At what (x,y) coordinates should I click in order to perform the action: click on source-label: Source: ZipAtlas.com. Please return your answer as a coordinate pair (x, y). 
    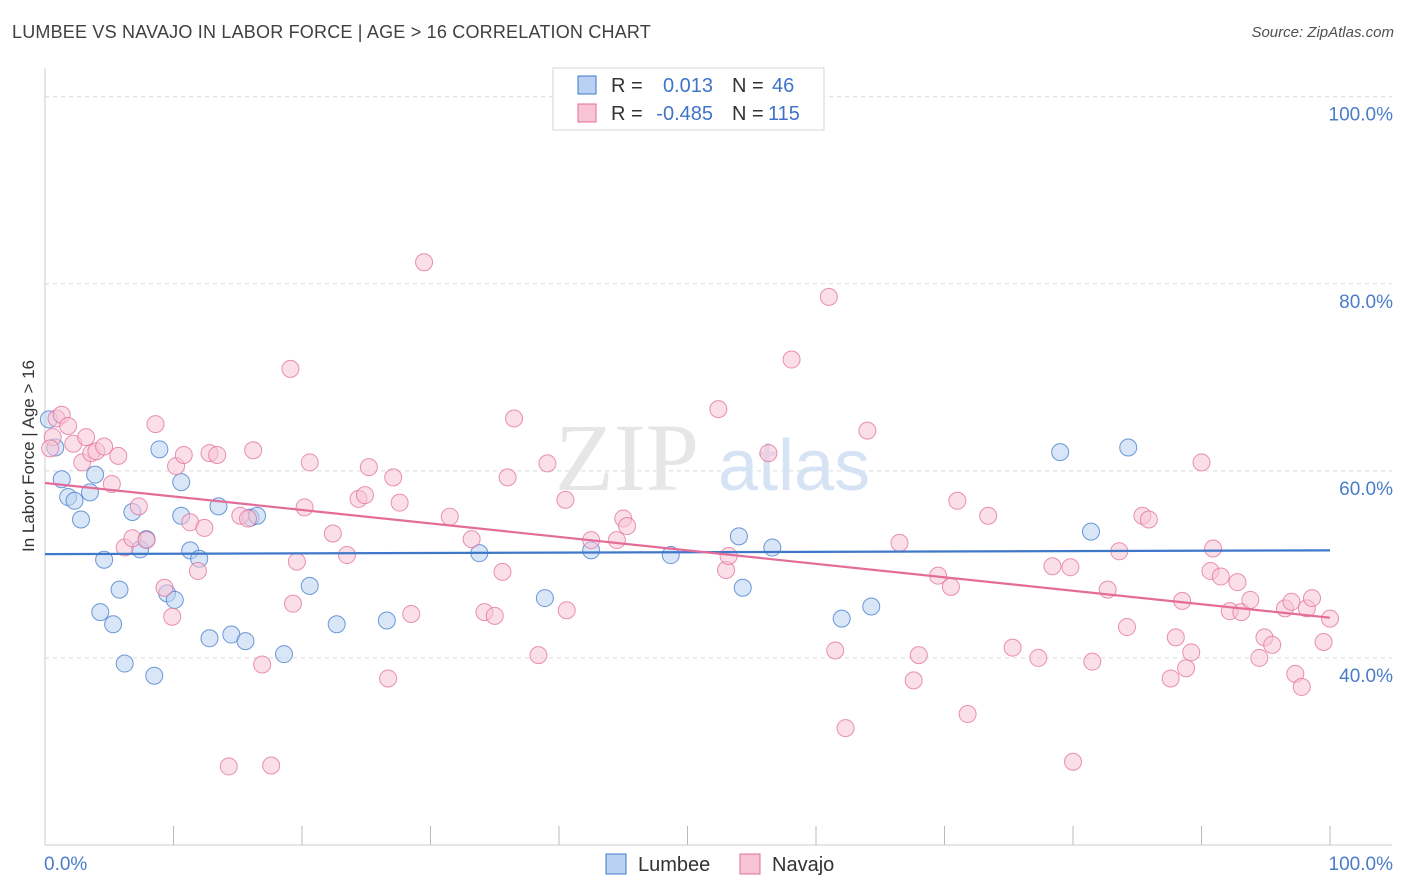
    Looking at the image, I should click on (1322, 32).